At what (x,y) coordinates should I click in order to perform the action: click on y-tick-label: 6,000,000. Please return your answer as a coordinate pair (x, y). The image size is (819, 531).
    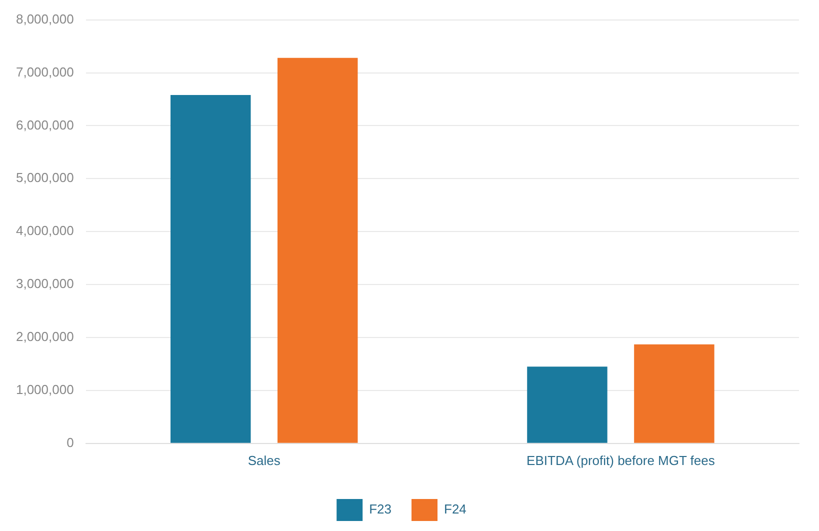
    Looking at the image, I should click on (45, 124).